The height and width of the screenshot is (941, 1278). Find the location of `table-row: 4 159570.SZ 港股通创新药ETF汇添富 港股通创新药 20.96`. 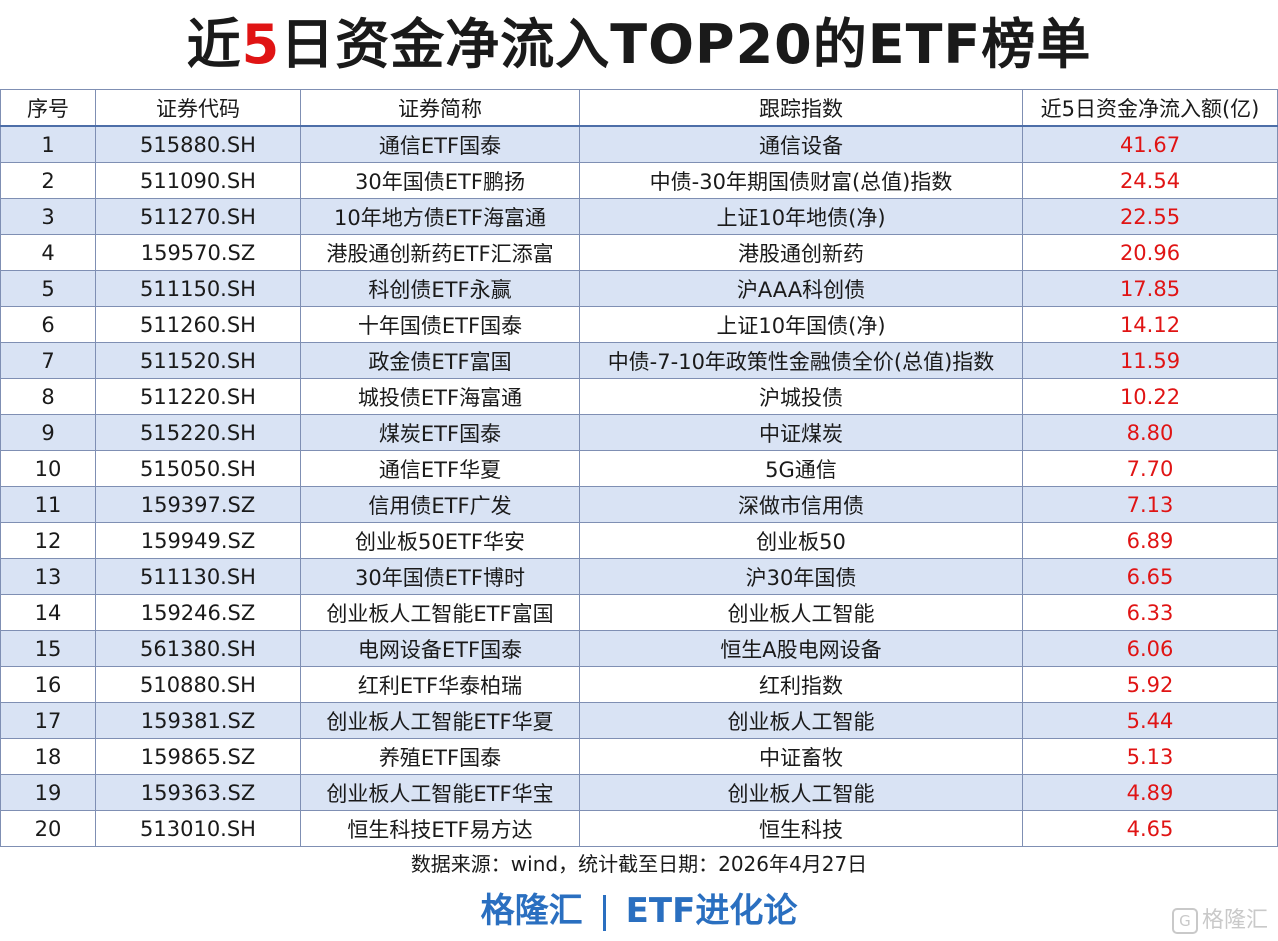

table-row: 4 159570.SZ 港股通创新药ETF汇添富 港股通创新药 20.96 is located at coordinates (639, 252).